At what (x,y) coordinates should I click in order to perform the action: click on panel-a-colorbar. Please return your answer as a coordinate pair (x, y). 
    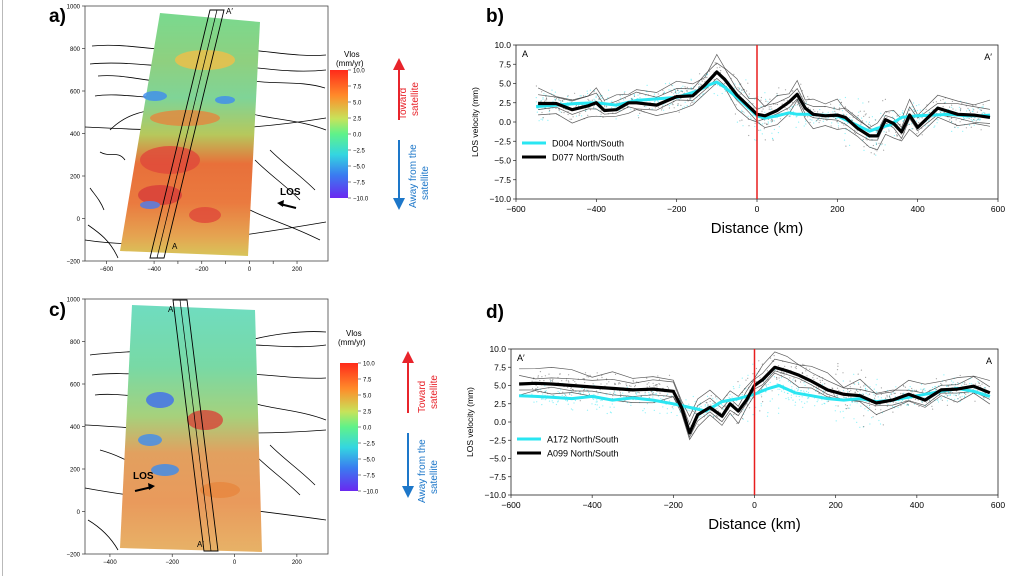
    Looking at the image, I should click on (339, 134).